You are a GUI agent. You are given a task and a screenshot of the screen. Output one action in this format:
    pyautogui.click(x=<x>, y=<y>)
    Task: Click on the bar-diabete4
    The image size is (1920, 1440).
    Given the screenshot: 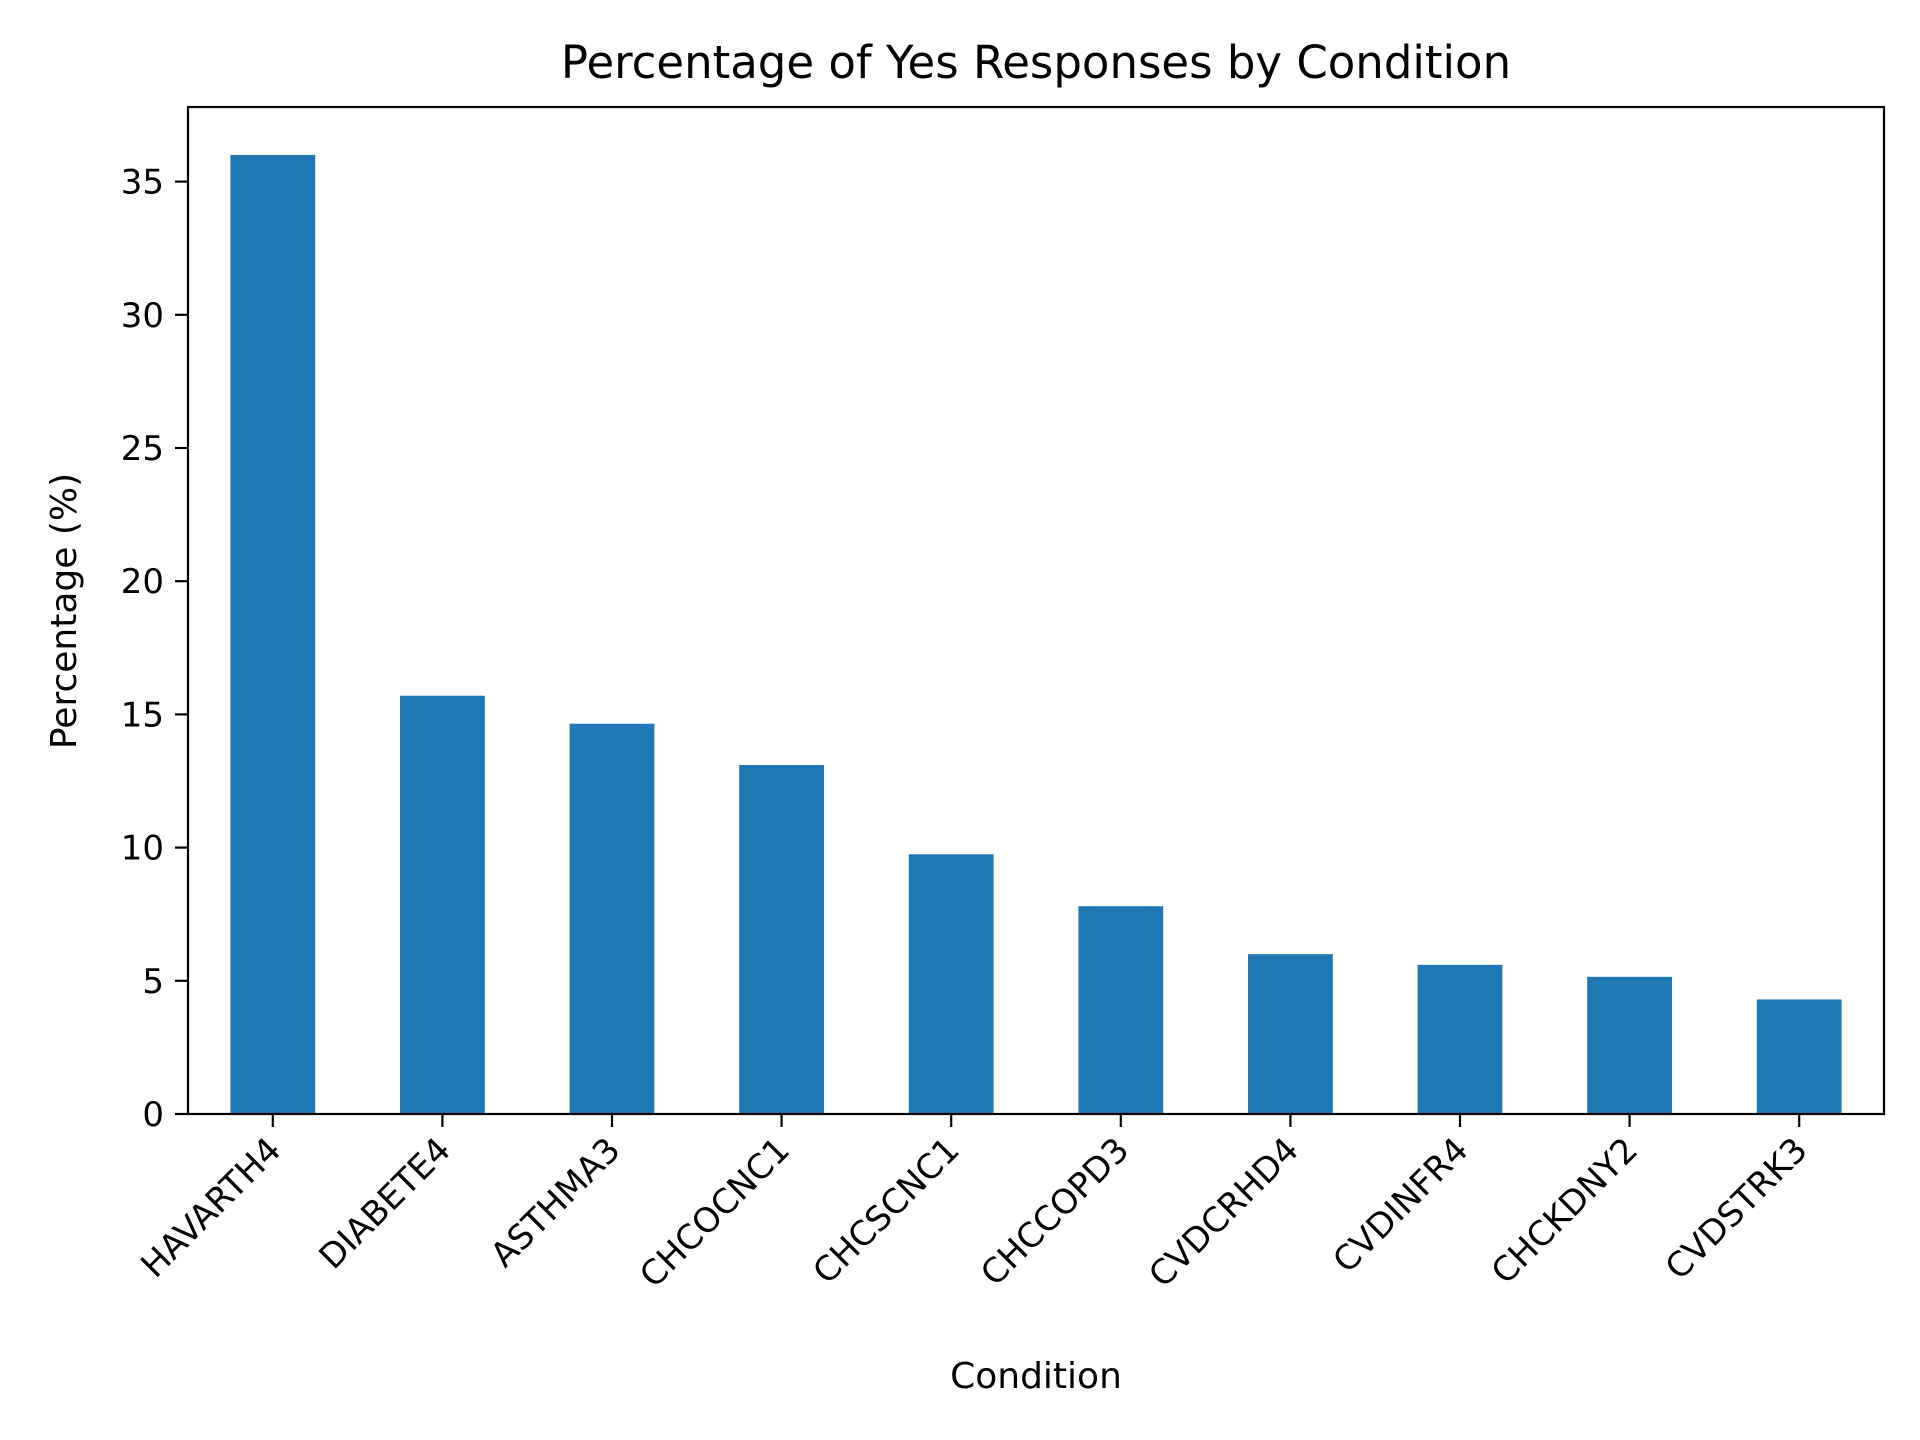 What is the action you would take?
    pyautogui.click(x=442, y=904)
    